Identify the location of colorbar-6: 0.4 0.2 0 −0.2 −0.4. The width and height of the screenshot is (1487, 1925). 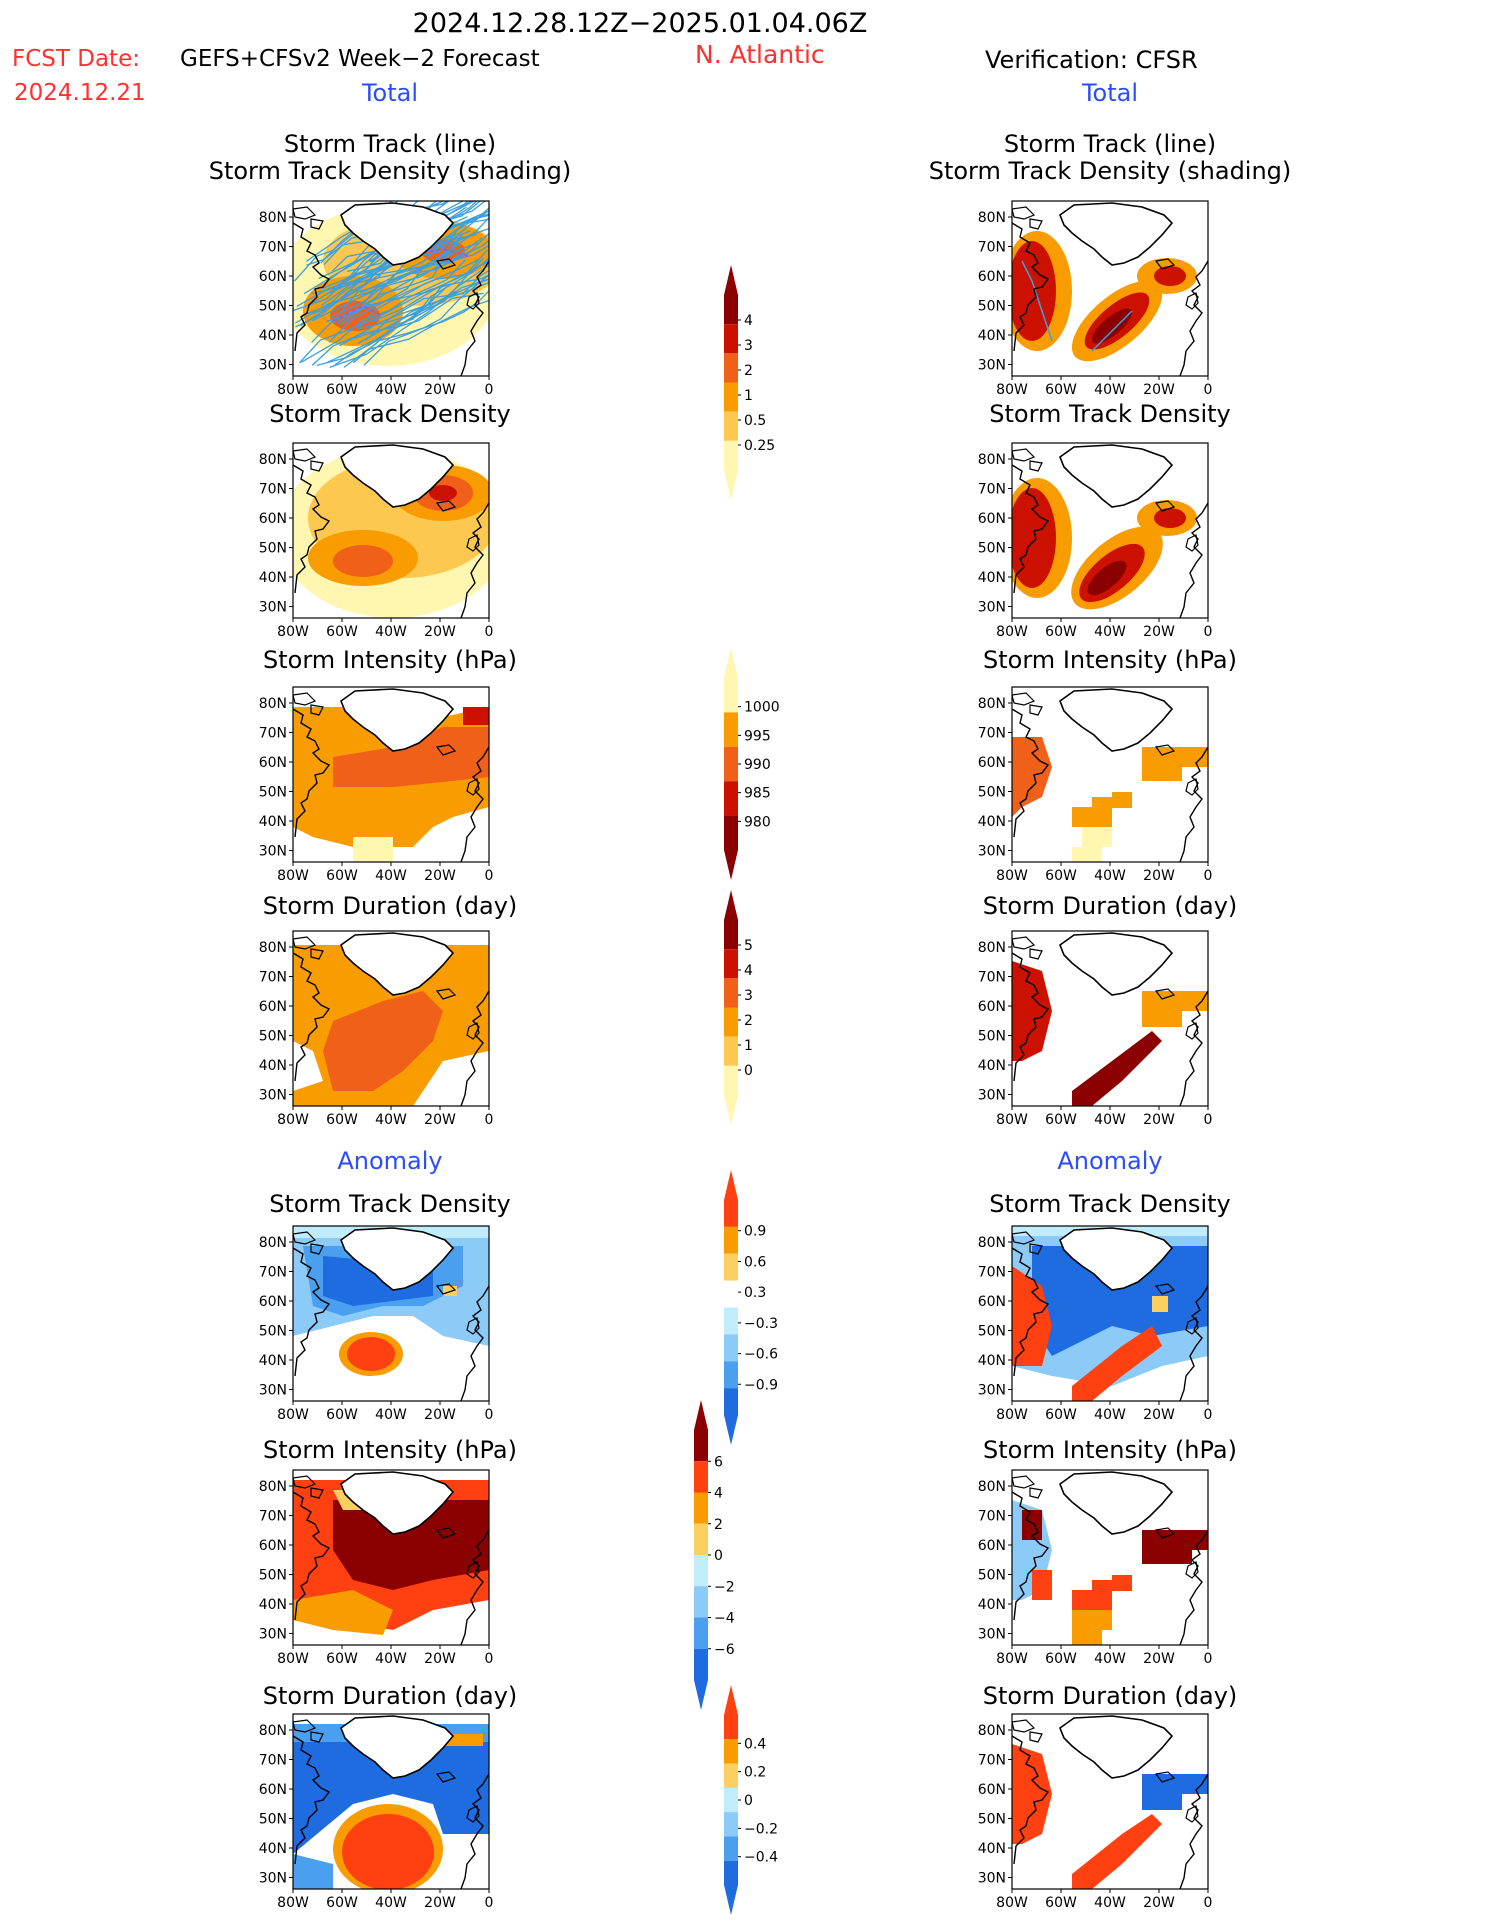
(751, 1800).